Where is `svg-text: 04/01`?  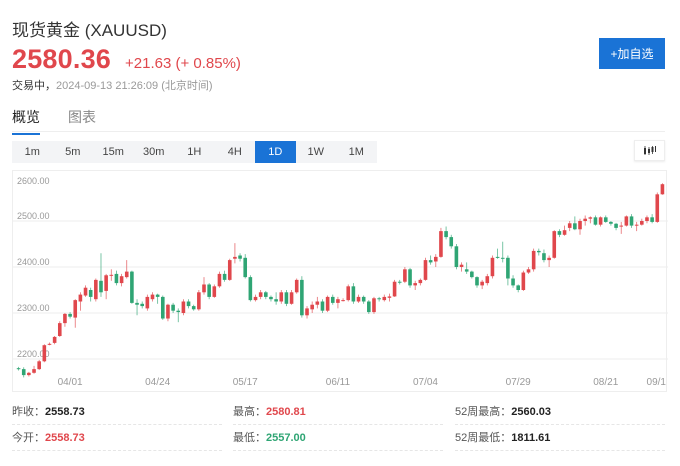
svg-text: 04/01 is located at coordinates (70, 382).